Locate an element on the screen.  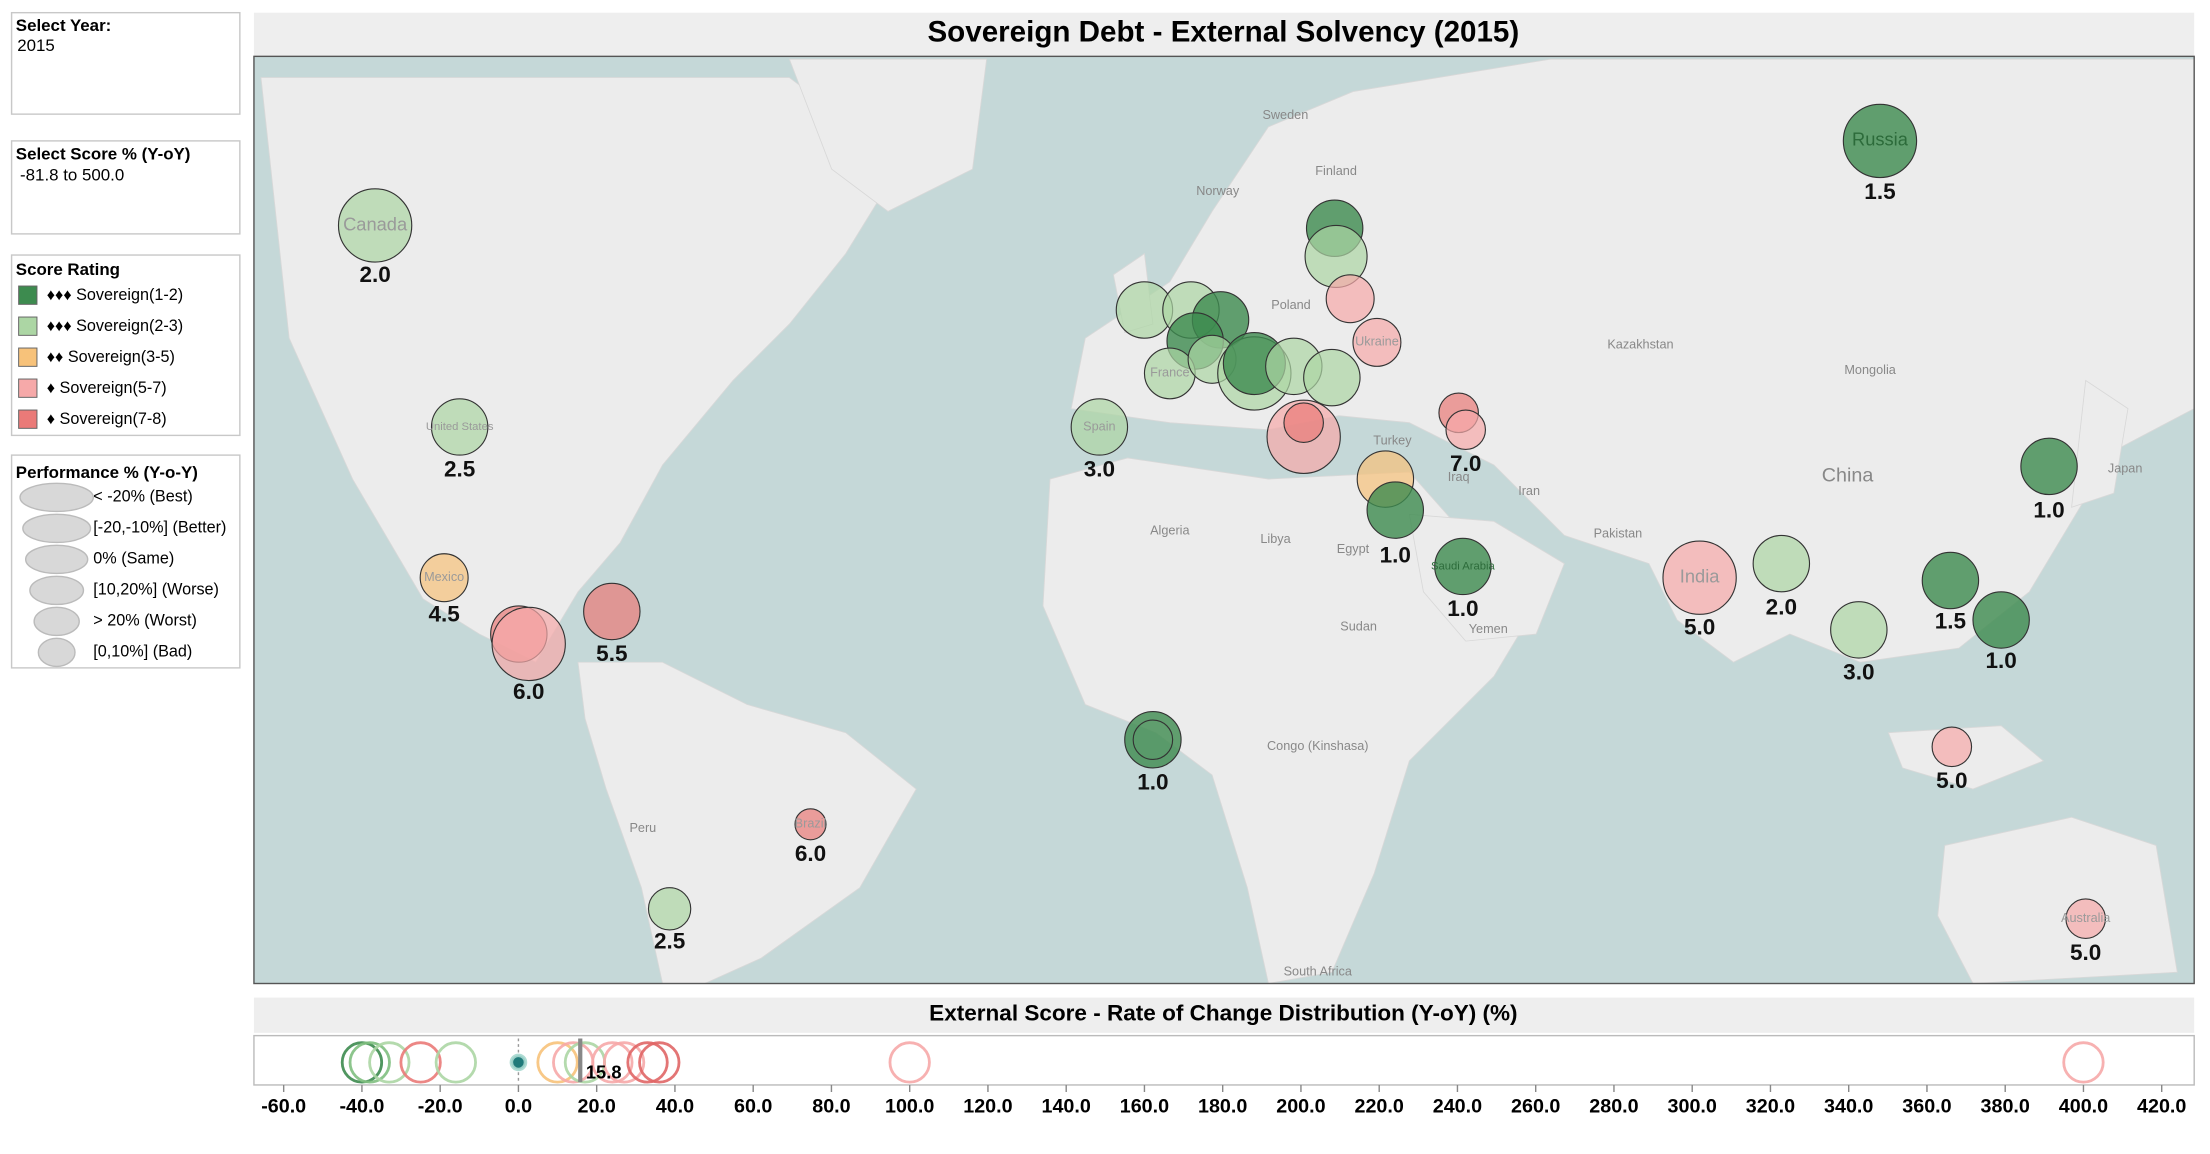
x-tick-label: 320.0 is located at coordinates (1770, 1107).